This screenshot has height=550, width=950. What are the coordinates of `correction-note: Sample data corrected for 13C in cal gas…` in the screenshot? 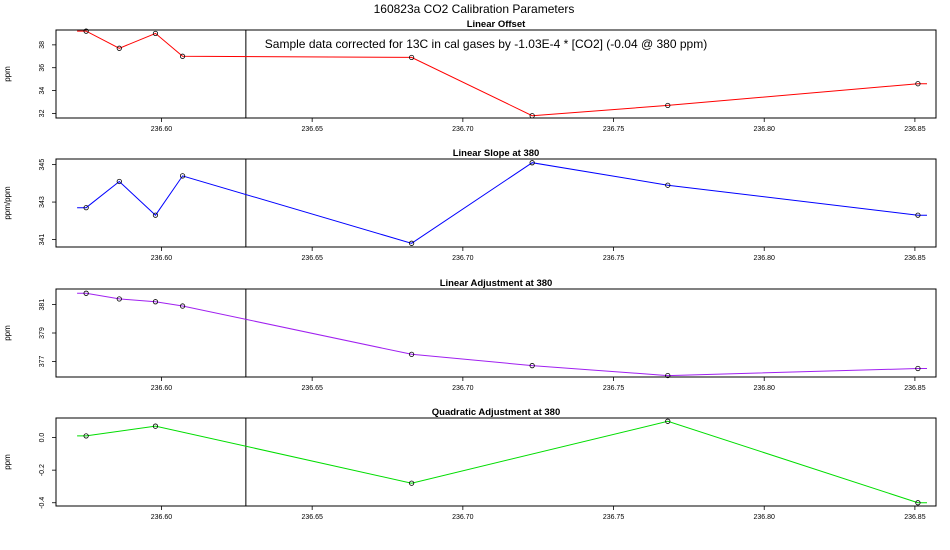 It's located at (486, 44).